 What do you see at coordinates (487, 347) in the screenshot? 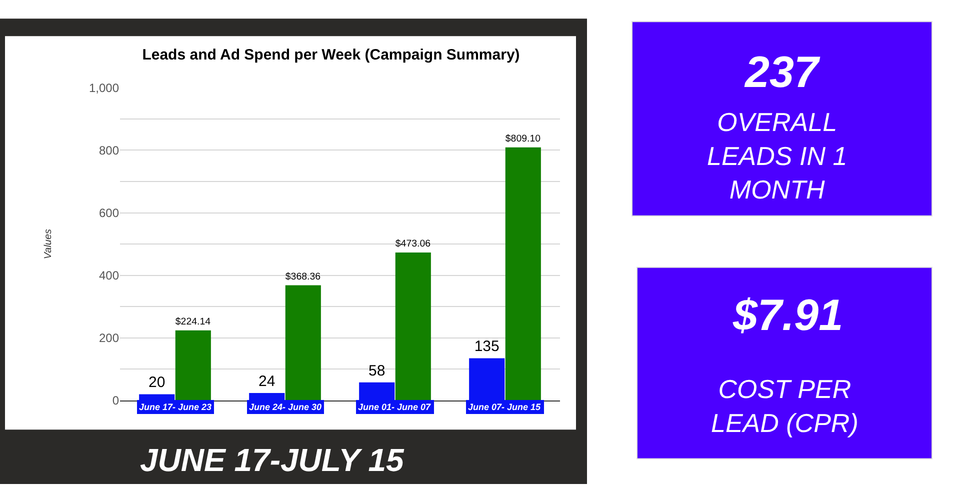
I see `data-label: 135` at bounding box center [487, 347].